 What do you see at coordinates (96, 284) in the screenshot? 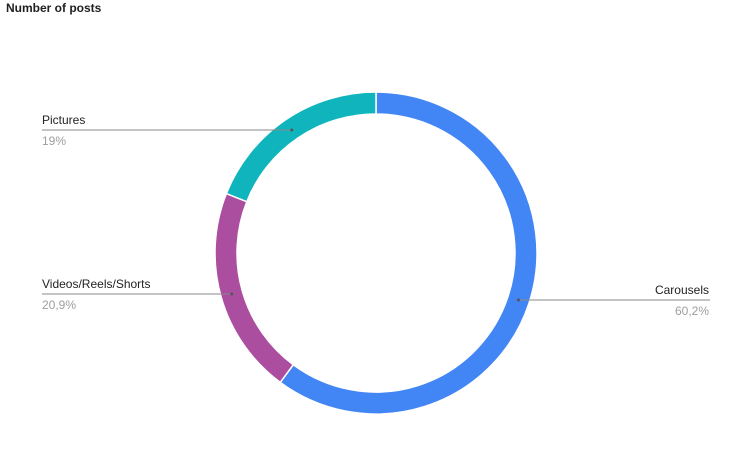
I see `slice-label-videos-reels-shorts: Videos/Reels/Shorts` at bounding box center [96, 284].